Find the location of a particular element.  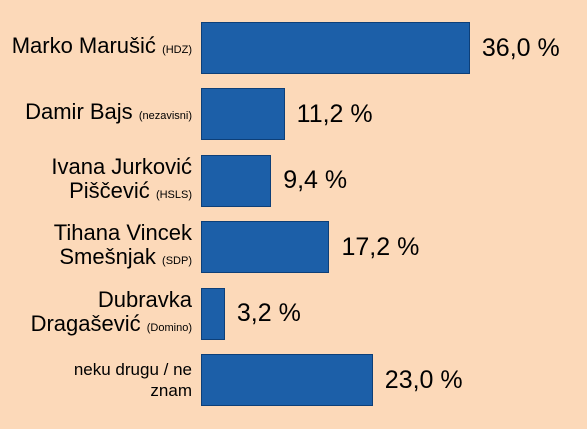

label-text: Ivana Jurković Piščević (HSLS) is located at coordinates (98, 180).